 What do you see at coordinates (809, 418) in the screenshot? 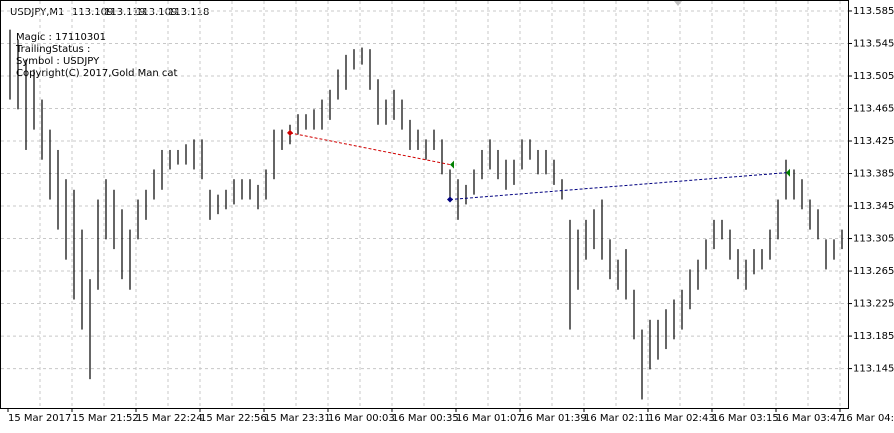
I see `x-tick-label: 16 Mar 03:47` at bounding box center [809, 418].